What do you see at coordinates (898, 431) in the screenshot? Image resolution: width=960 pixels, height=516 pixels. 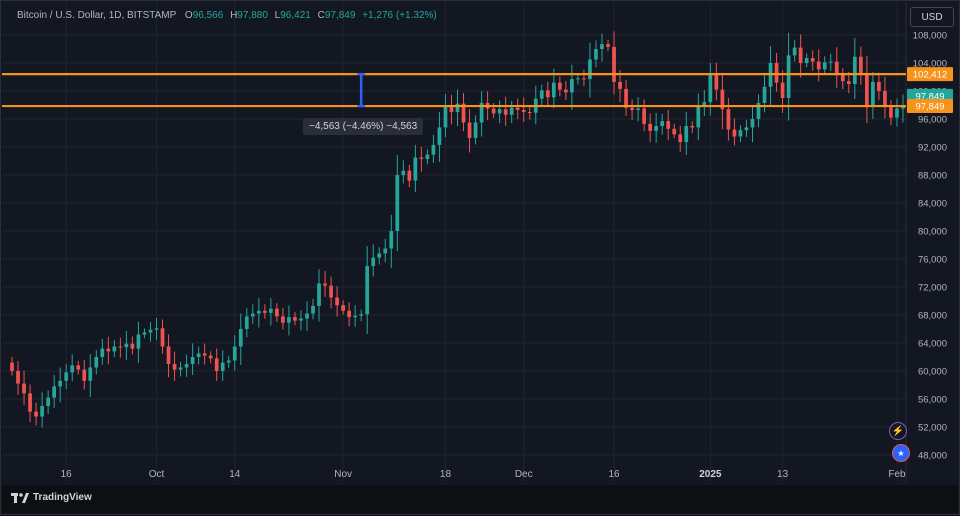 I see `lightning-icon: ⚡` at bounding box center [898, 431].